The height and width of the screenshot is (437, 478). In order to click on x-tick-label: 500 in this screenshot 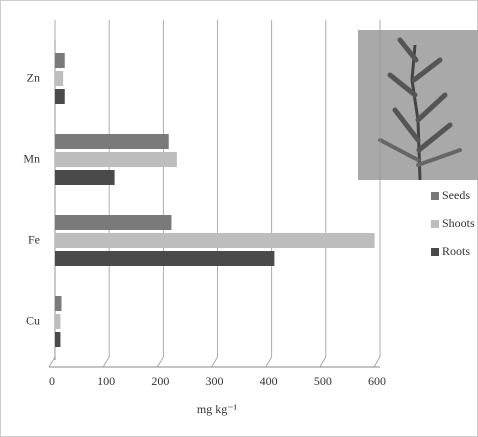, I will do `click(323, 381)`.